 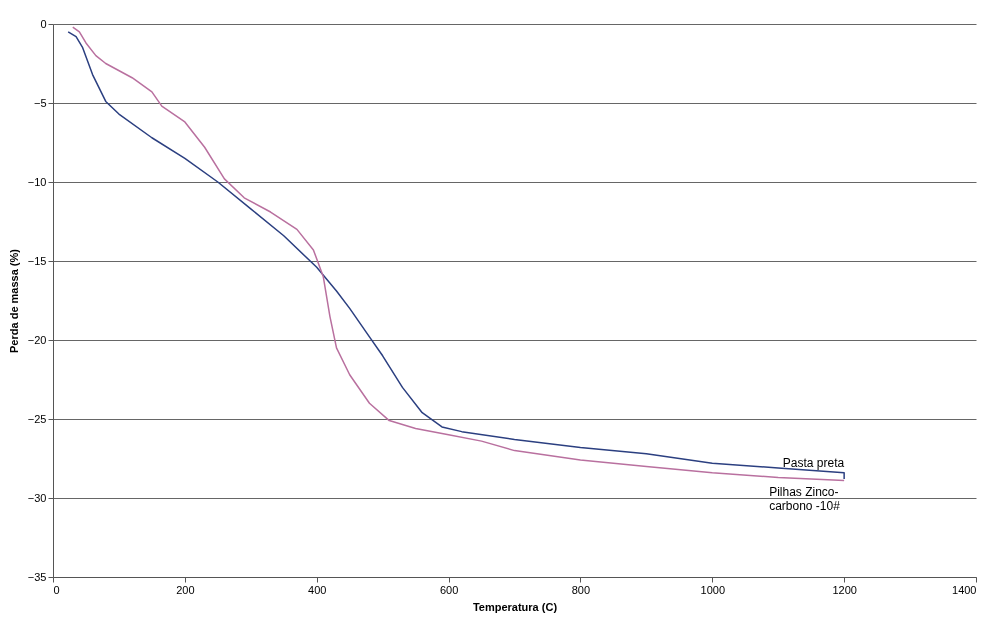 I want to click on series-label: Pasta preta, so click(x=813, y=463).